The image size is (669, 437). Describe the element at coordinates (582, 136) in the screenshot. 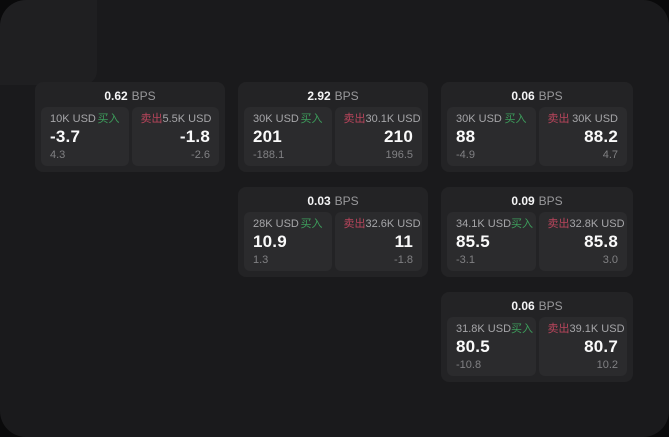

I see `sell-panel: 卖出 30K USD 88.2 4.7` at that location.